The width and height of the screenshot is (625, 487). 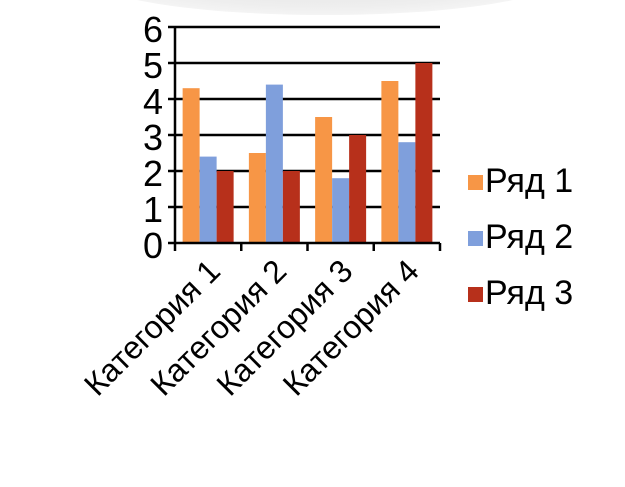 I want to click on y-tick-label: 4, so click(x=153, y=101).